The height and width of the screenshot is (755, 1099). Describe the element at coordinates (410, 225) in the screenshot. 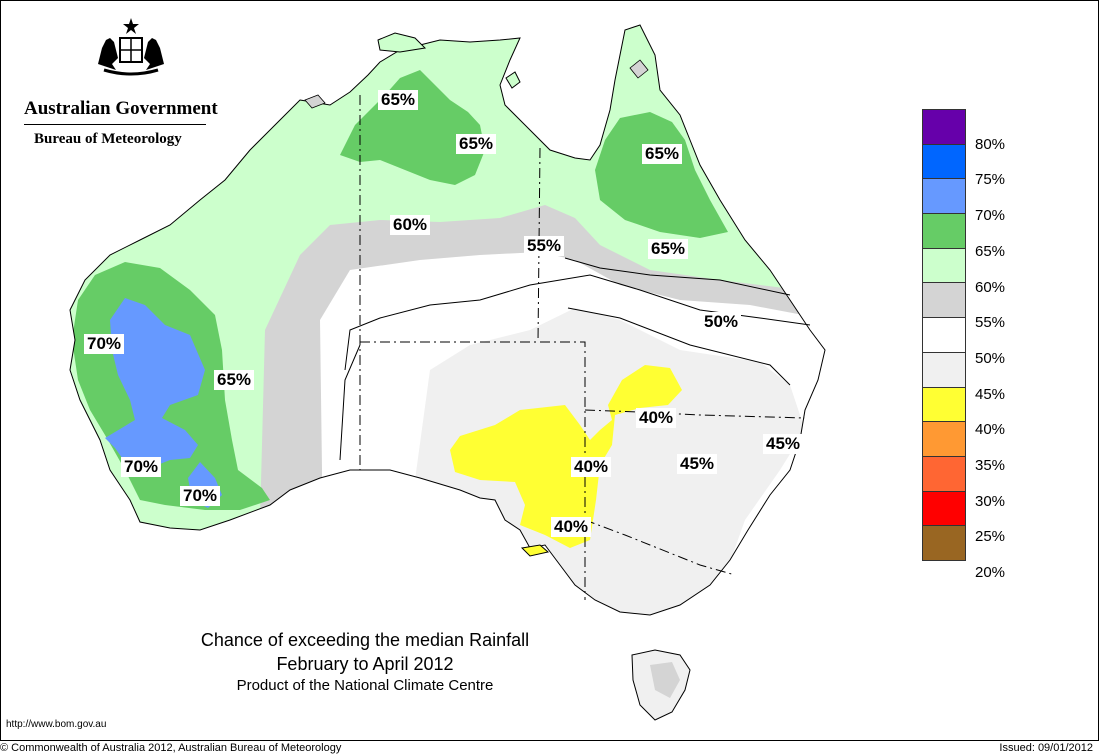

I see `contour-label: 60%` at that location.